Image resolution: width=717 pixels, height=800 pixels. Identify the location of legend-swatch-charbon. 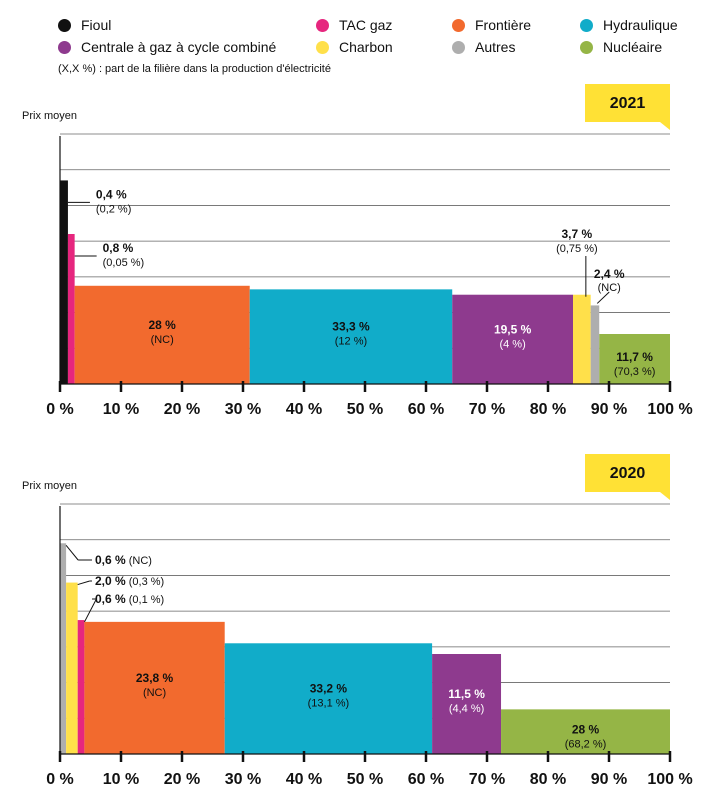
(322, 47).